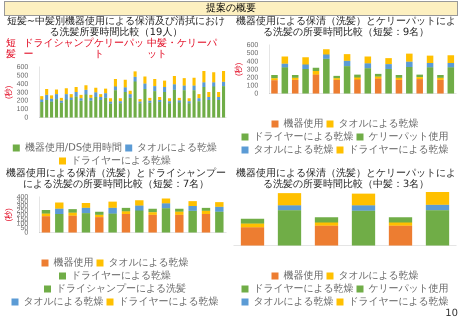 The width and height of the screenshot is (462, 320). Describe the element at coordinates (231, 8) in the screenshot. I see `text: 提案の概要` at that location.